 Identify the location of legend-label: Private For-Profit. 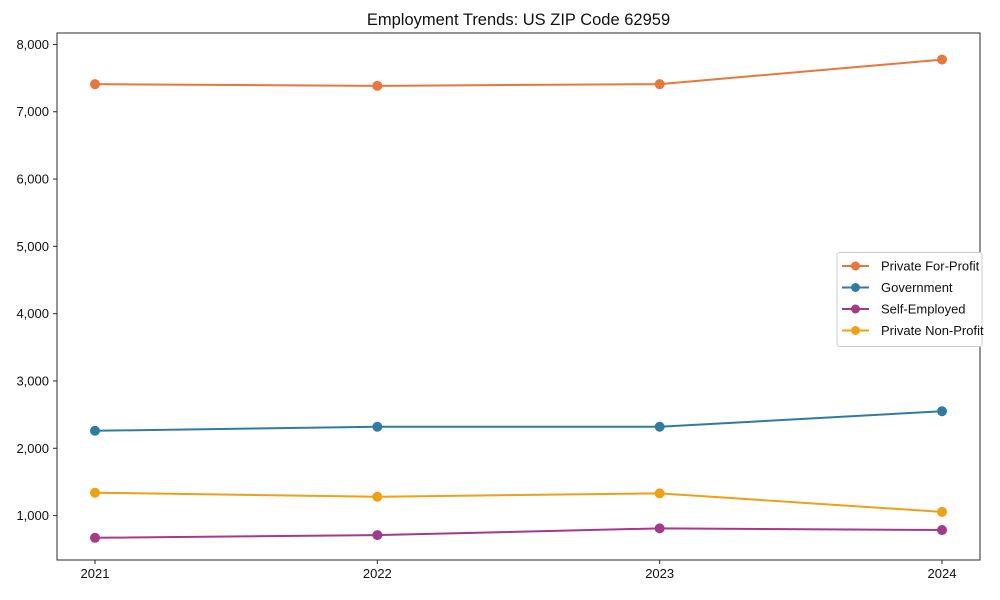
(930, 266).